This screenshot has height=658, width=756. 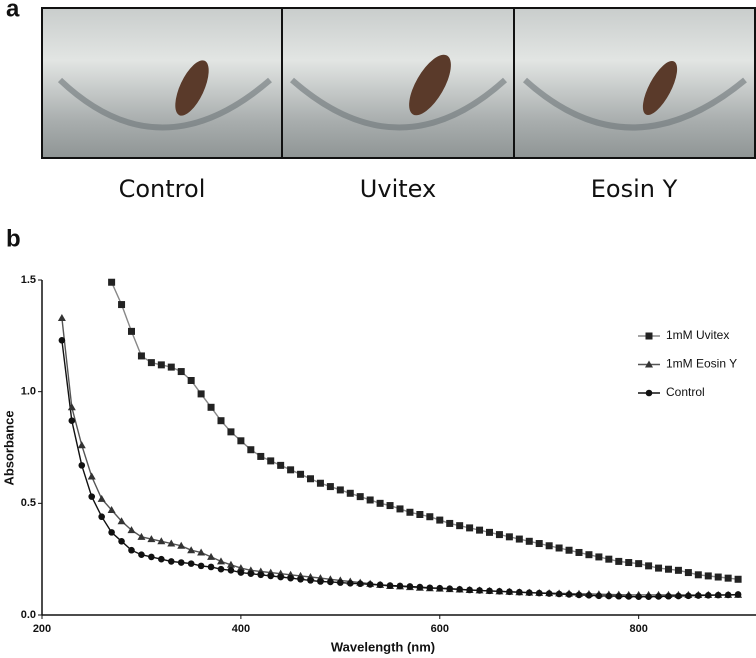 What do you see at coordinates (13, 238) in the screenshot?
I see `panel-label: b` at bounding box center [13, 238].